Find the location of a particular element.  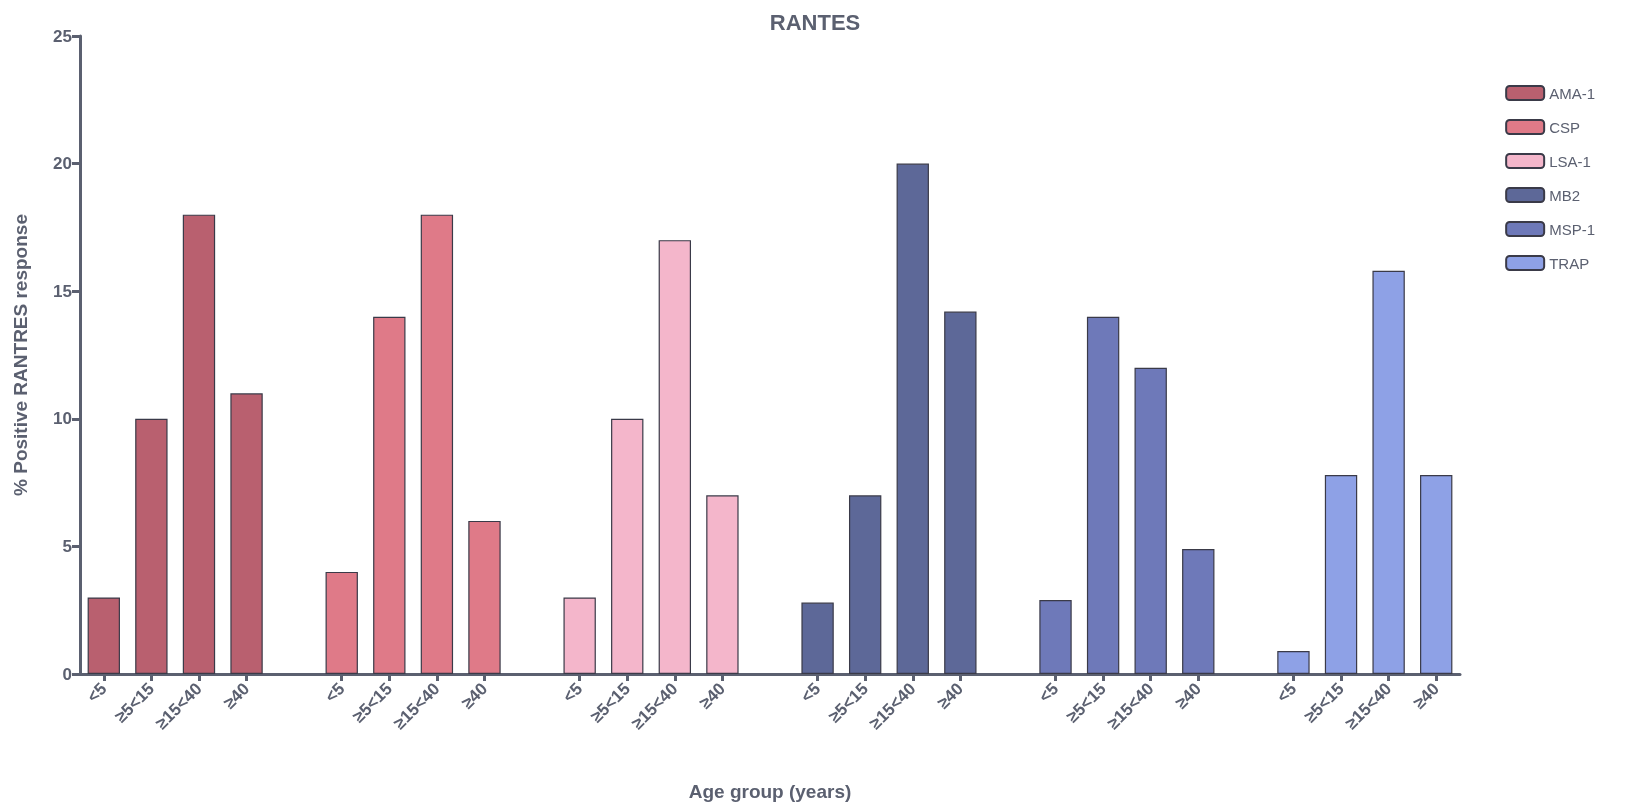

chart-title: RANTES is located at coordinates (815, 22).